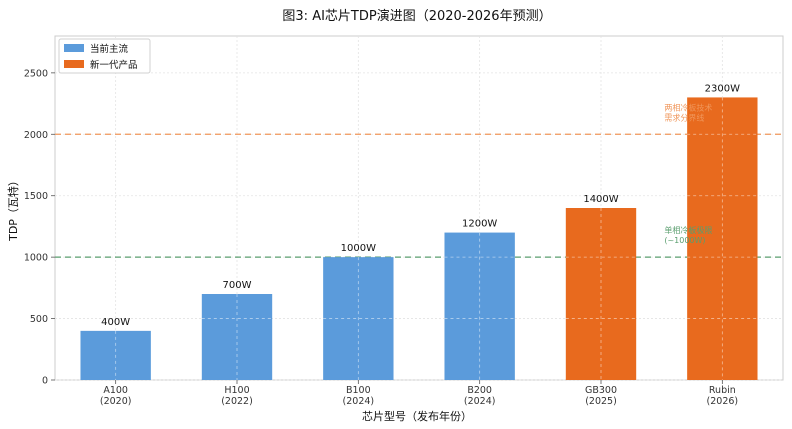 This screenshot has height=429, width=792. I want to click on data-label: 1200W, so click(479, 224).